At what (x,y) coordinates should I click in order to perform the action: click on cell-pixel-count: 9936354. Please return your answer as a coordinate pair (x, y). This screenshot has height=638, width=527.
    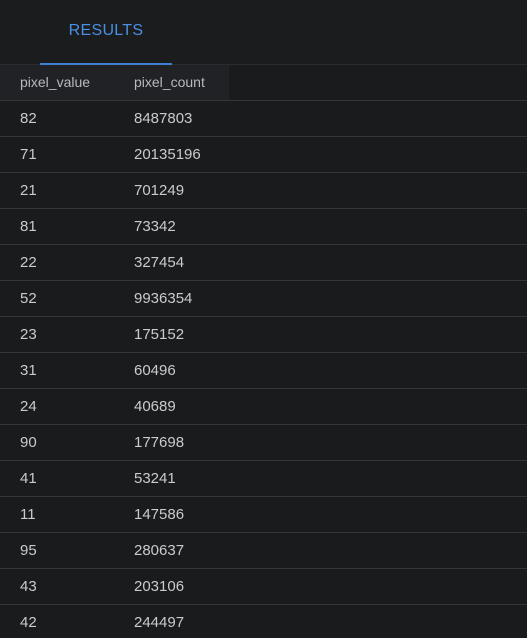
    Looking at the image, I should click on (163, 298).